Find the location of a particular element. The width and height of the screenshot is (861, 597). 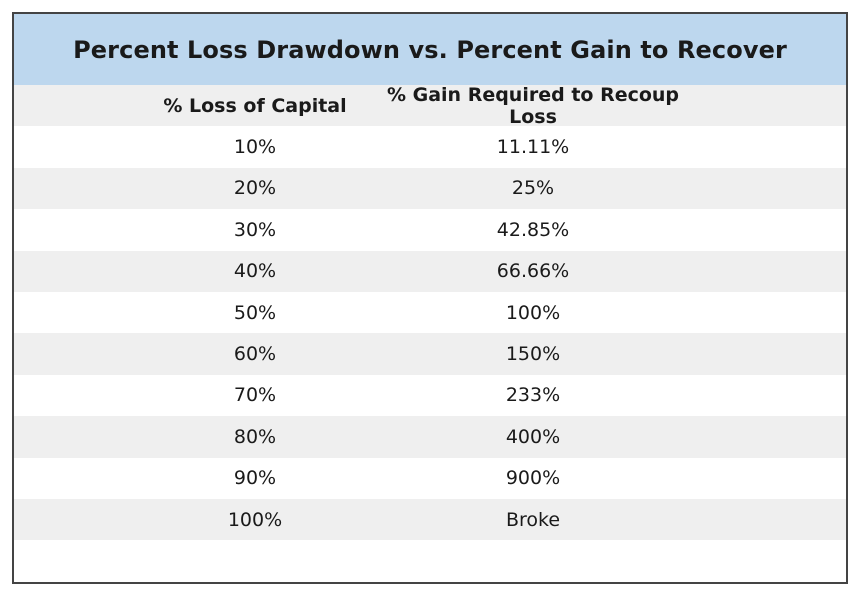

cell-gain: 233% is located at coordinates (533, 395).